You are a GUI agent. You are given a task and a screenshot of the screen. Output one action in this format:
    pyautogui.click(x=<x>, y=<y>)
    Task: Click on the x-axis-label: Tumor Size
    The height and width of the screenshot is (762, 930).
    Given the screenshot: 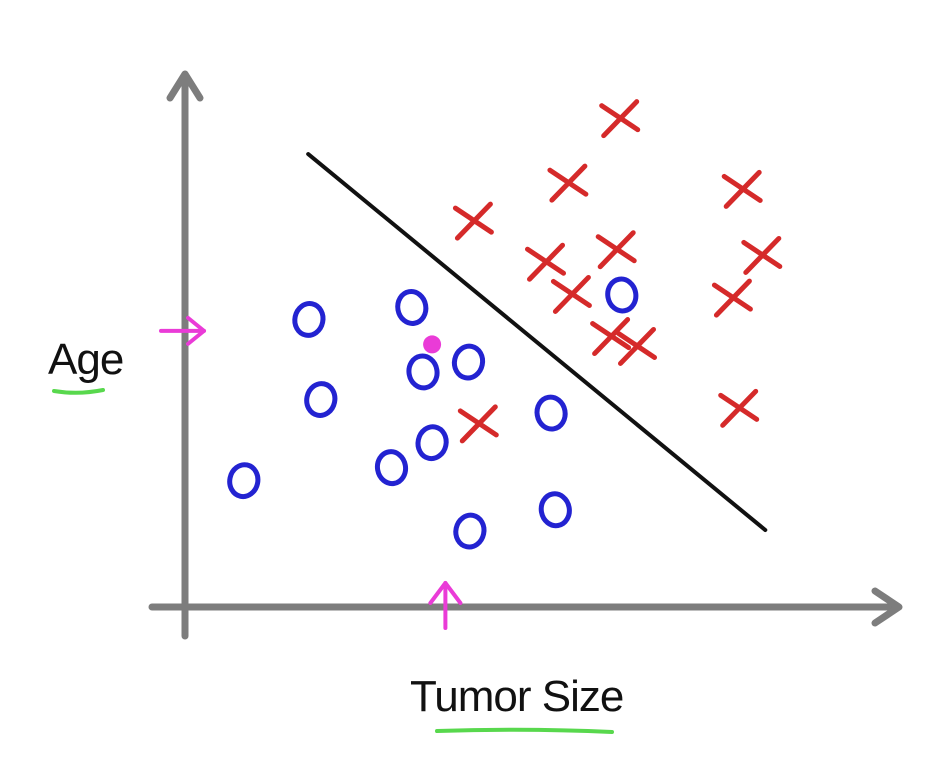 What is the action you would take?
    pyautogui.click(x=517, y=696)
    